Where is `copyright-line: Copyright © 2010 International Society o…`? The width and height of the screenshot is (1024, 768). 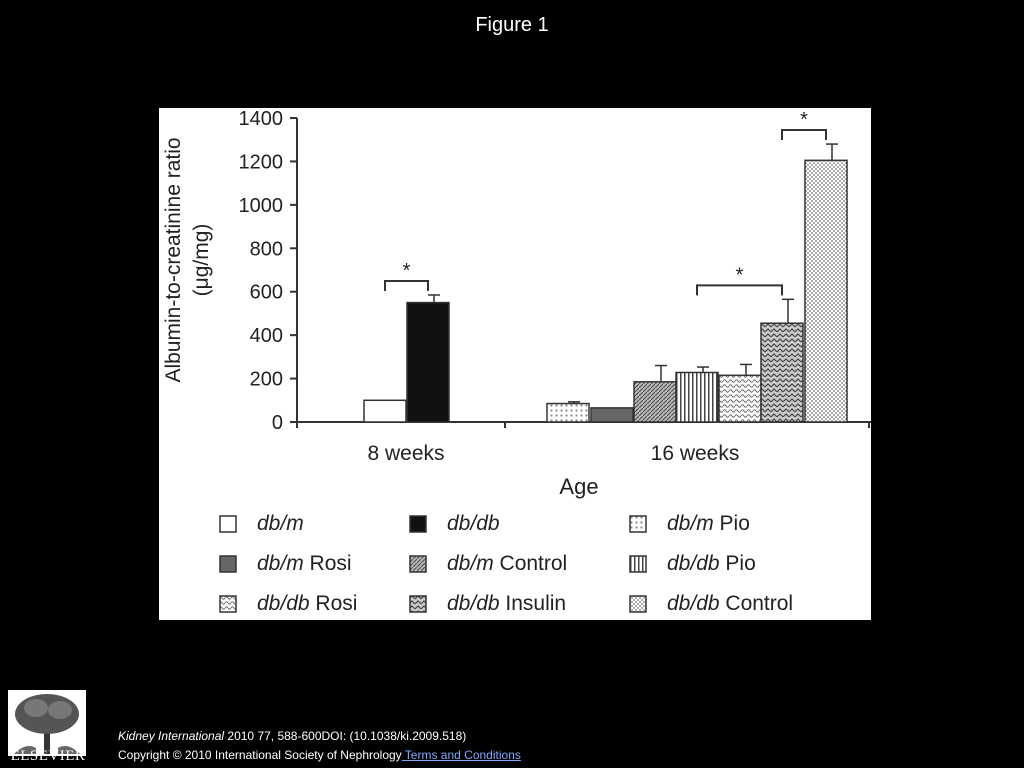
copyright-line: Copyright © 2010 International Society o… is located at coordinates (319, 755).